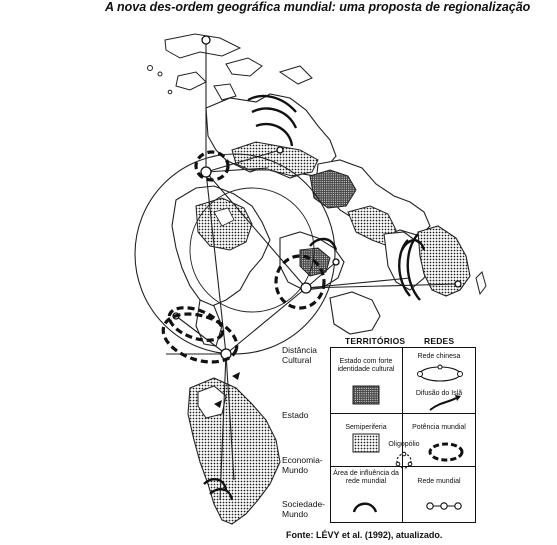 This screenshot has height=545, width=557. I want to click on siberia-dotted, so click(275, 159).